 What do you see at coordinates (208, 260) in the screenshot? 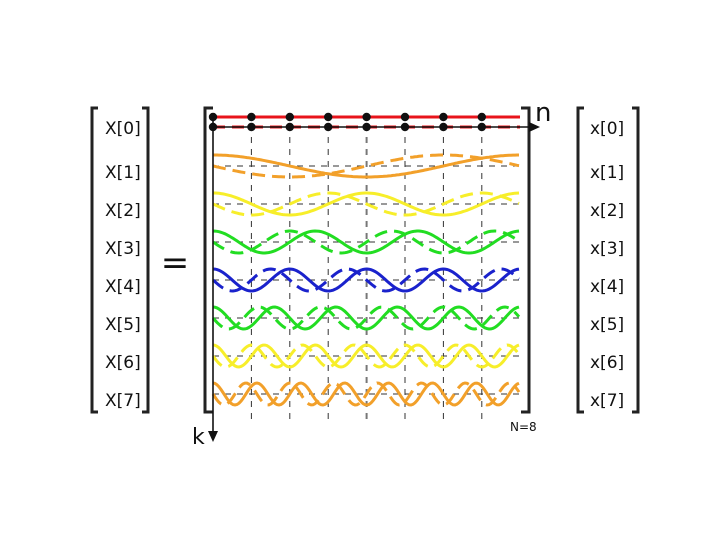
I see `matrix-left-bracket` at bounding box center [208, 260].